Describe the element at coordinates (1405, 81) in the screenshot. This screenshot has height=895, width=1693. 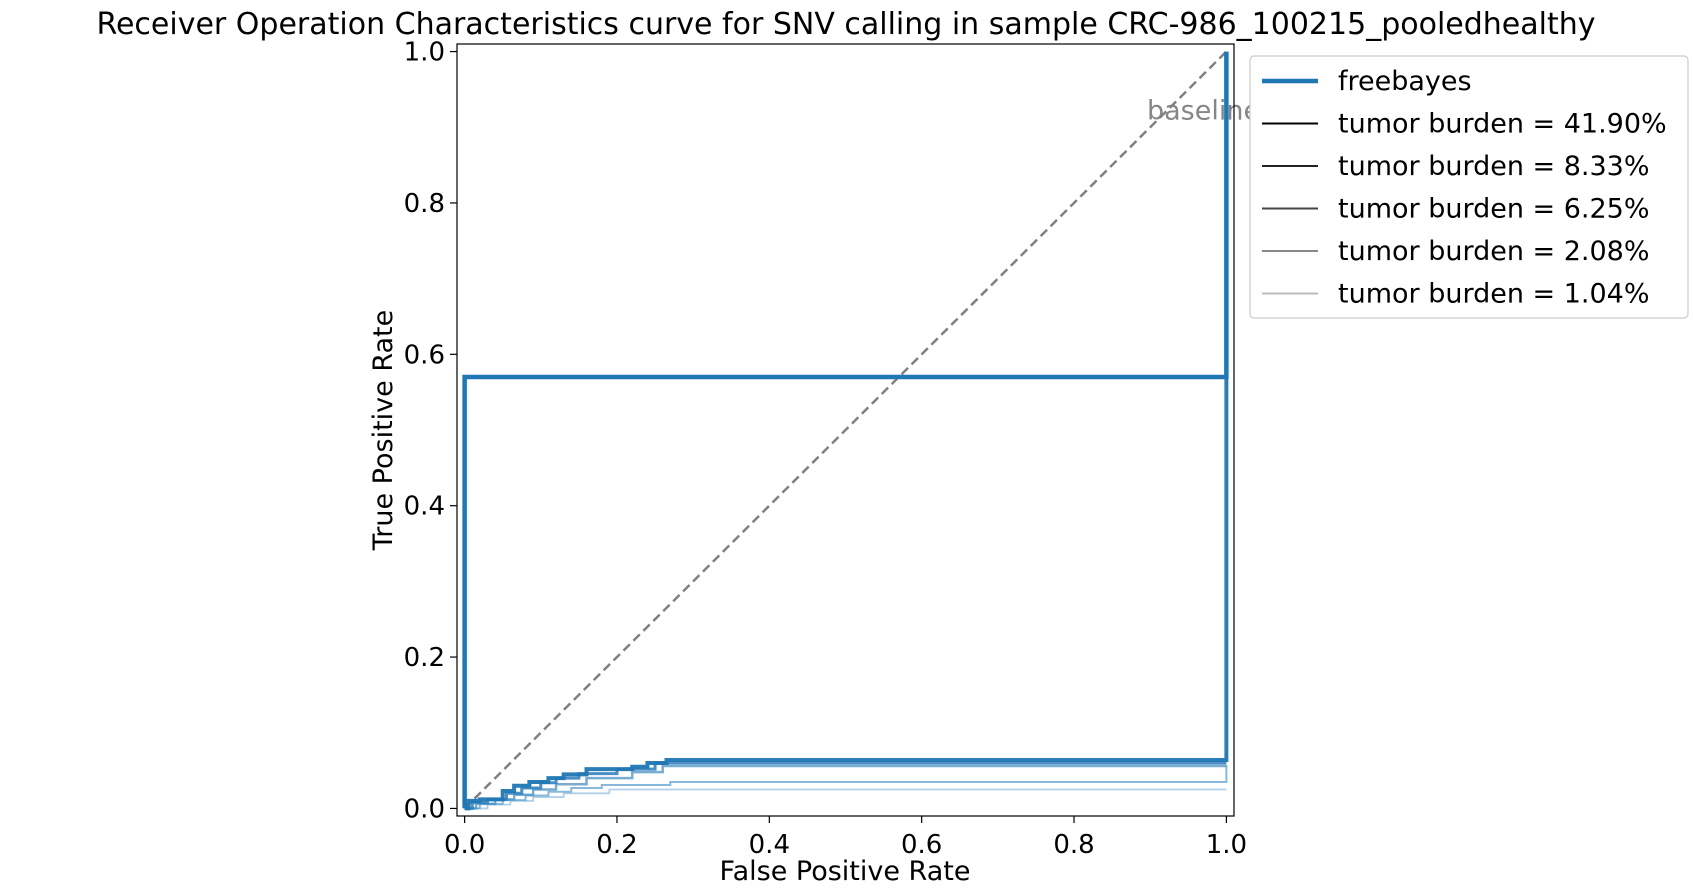
I see `legend-label: freebayes` at that location.